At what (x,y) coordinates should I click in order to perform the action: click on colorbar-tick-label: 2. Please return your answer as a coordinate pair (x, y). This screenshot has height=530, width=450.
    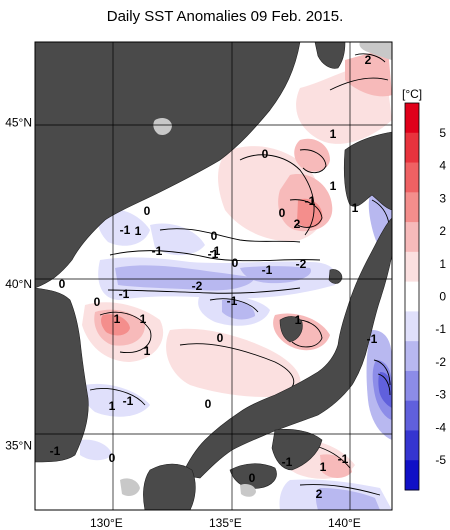
    Looking at the image, I should click on (442, 231).